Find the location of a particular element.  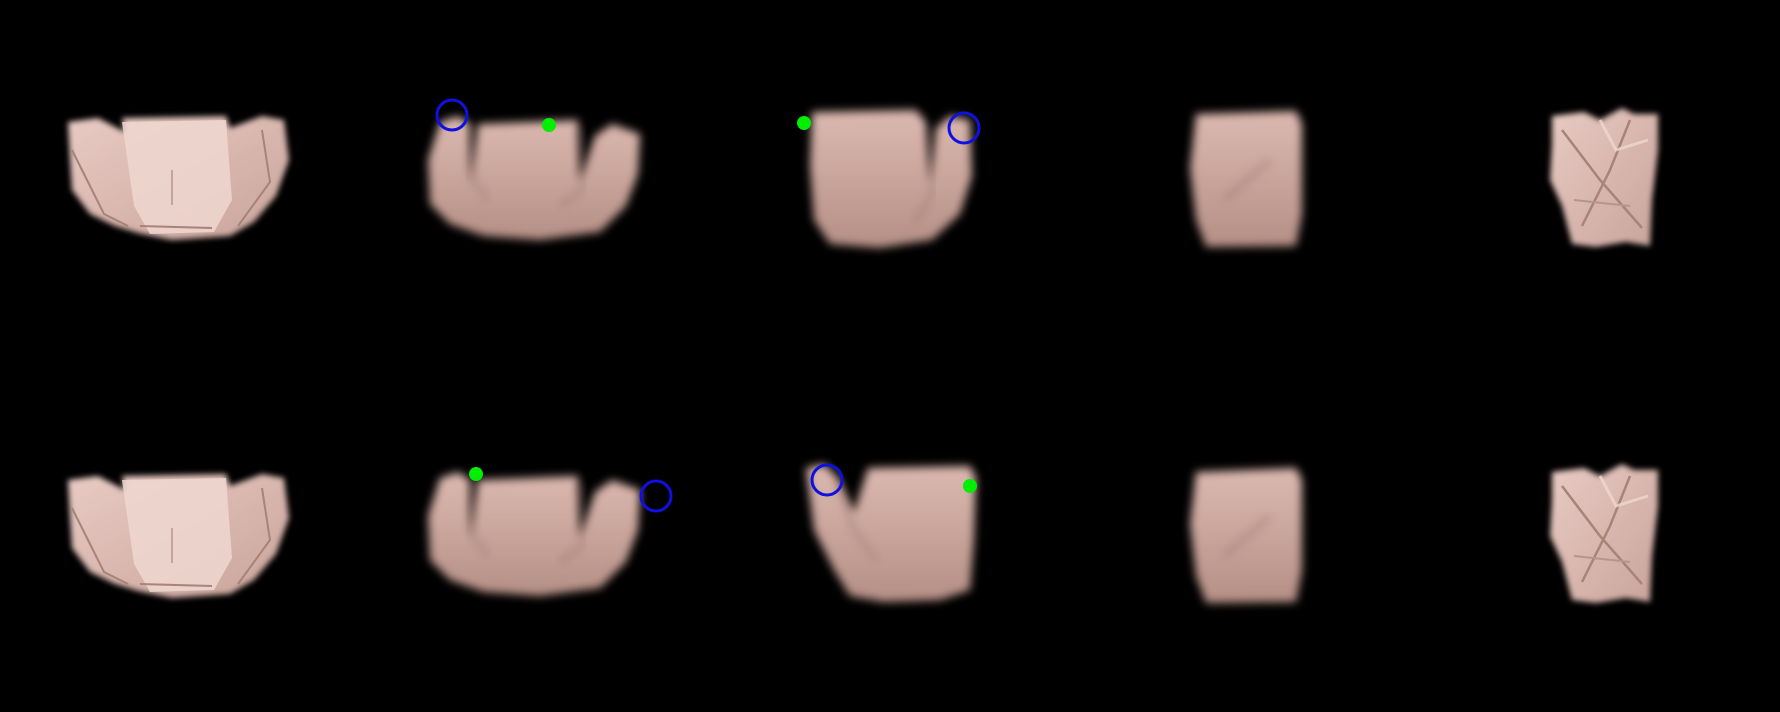

row-1-frame-2-shirt-sleeves-raised is located at coordinates (534, 169).